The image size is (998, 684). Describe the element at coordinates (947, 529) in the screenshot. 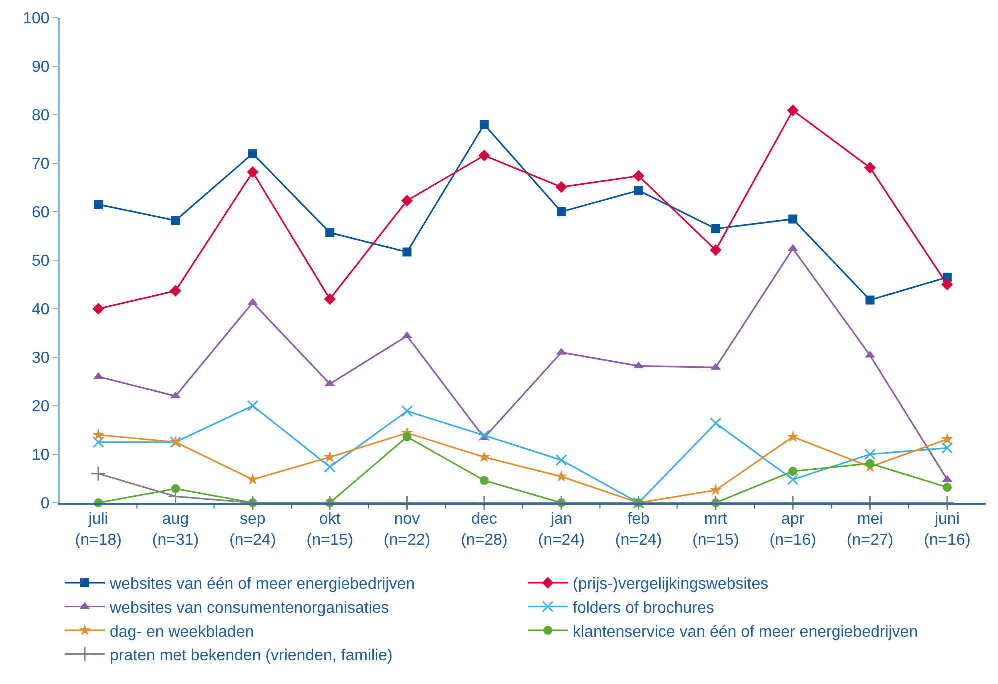

I see `x-tick-label: juni (n=16)` at that location.